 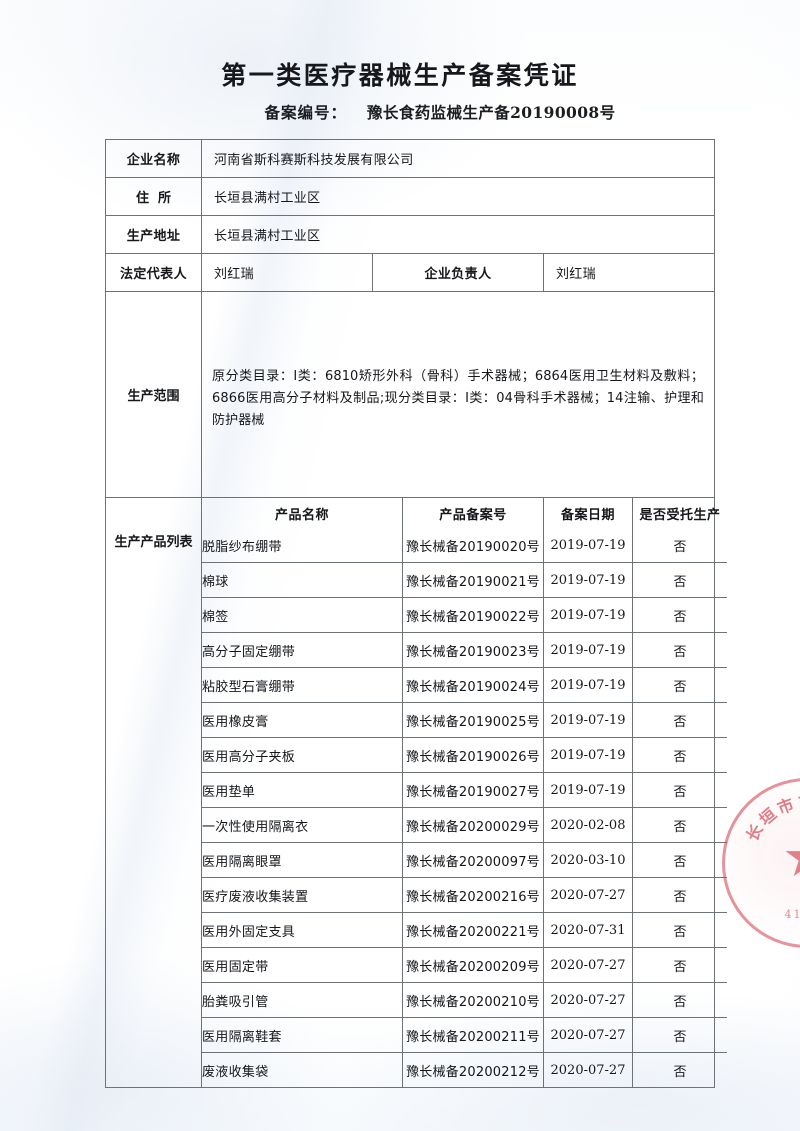 I want to click on product-record-number: 豫长械备20200209号, so click(x=473, y=965).